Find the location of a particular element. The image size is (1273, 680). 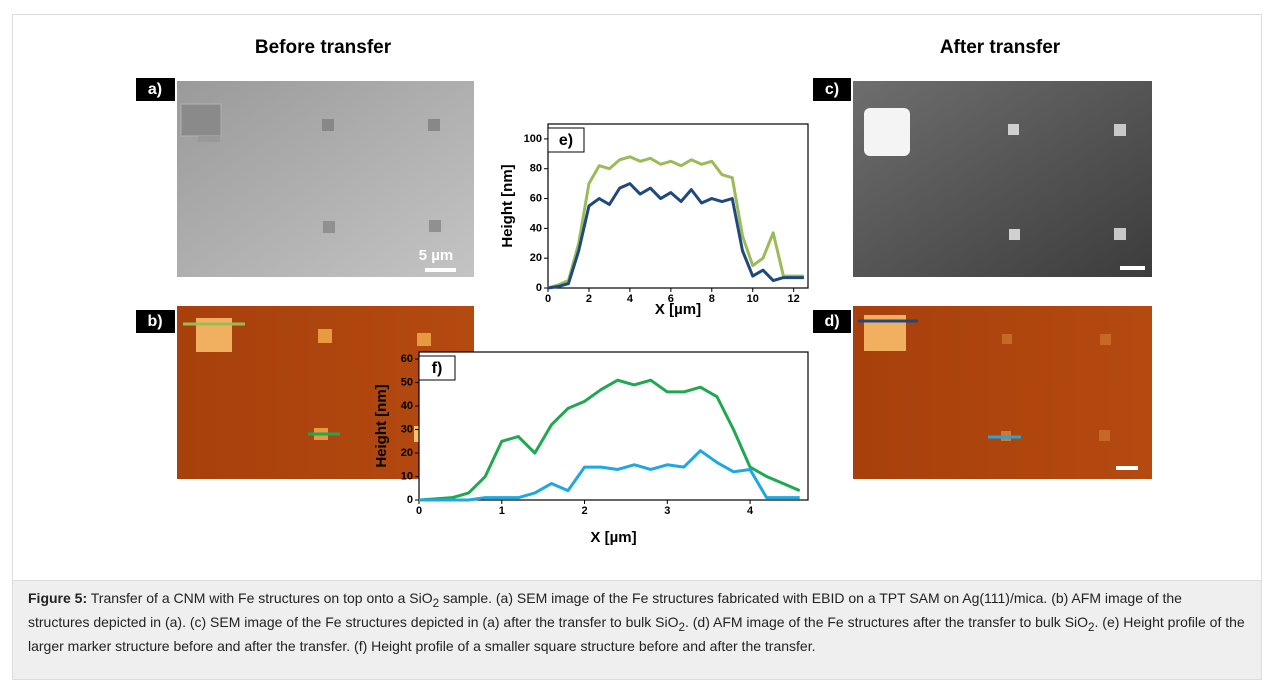

panel-label: d) is located at coordinates (831, 321).